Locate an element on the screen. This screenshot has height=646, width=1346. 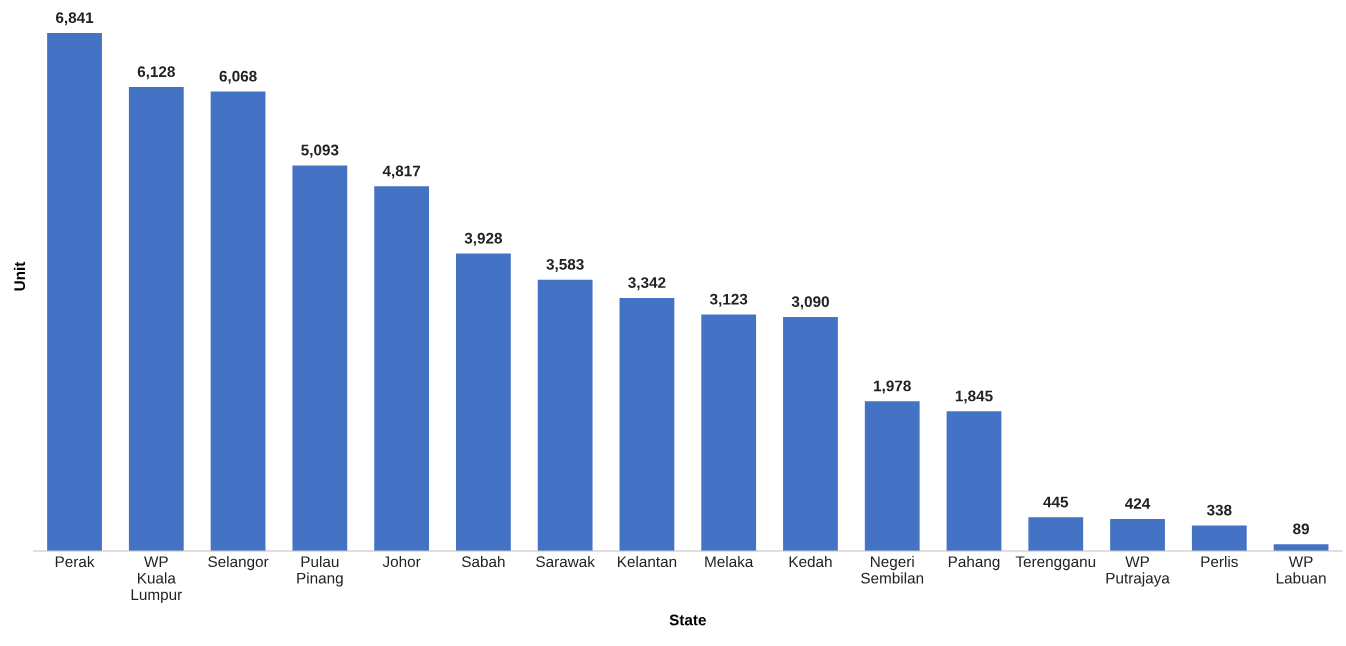
x-tick-label: Kedah is located at coordinates (810, 561).